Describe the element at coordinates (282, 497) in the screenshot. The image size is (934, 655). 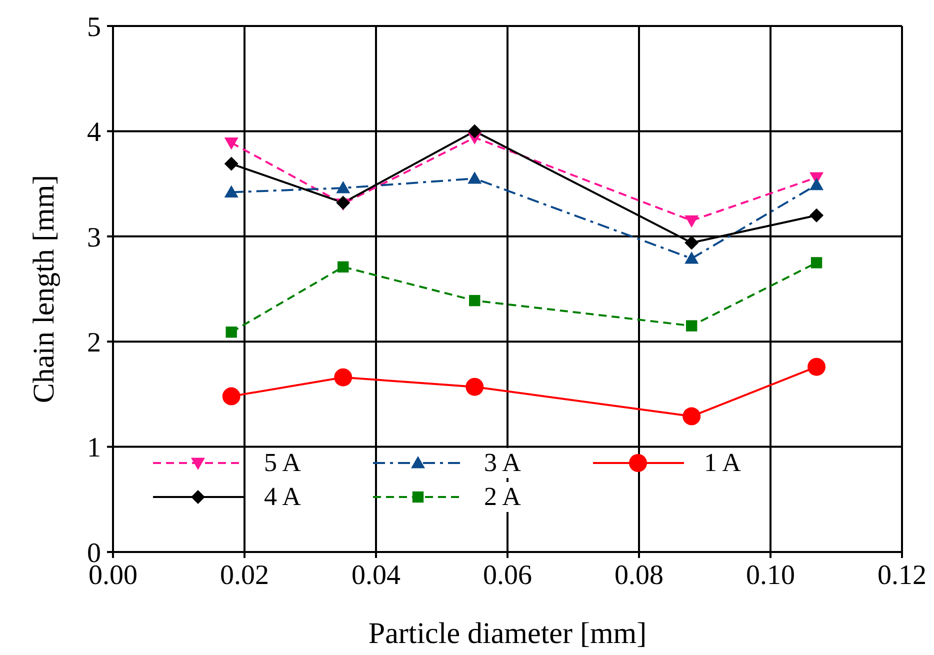
I see `legend-label: 4 A` at that location.